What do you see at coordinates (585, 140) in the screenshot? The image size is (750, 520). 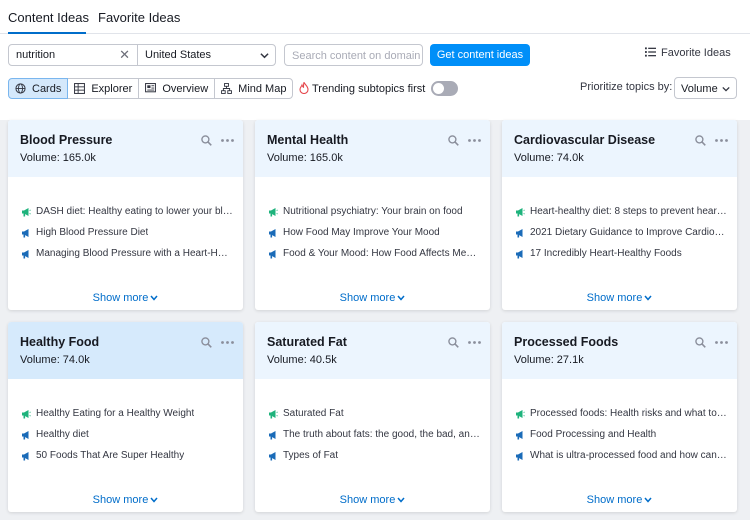 I see `topic-title: Cardiovascular Disease` at bounding box center [585, 140].